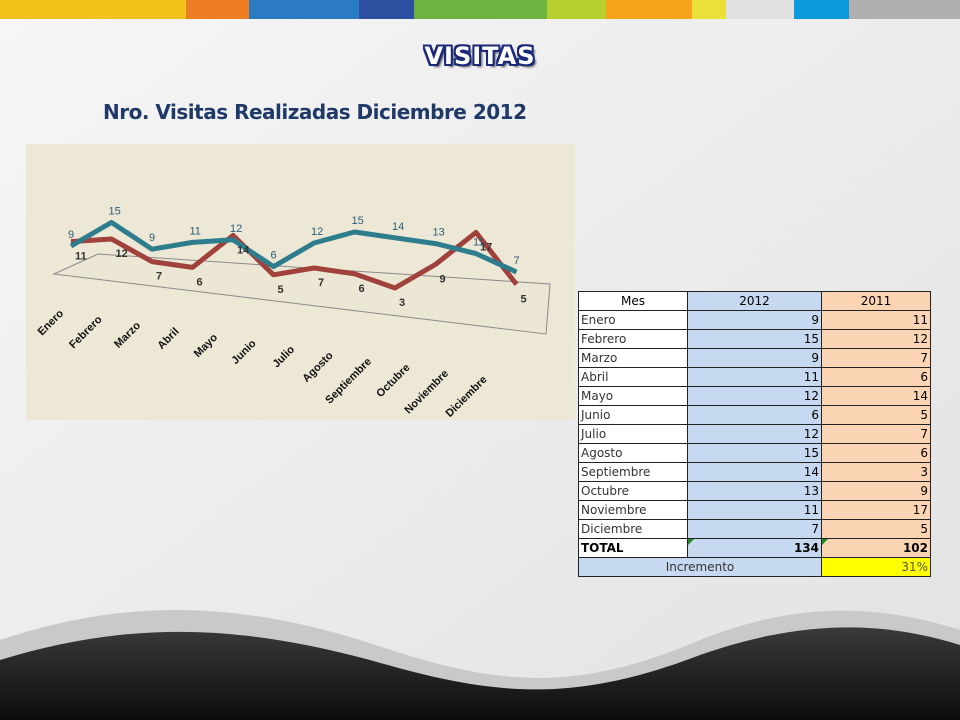 This screenshot has width=960, height=720. What do you see at coordinates (633, 548) in the screenshot?
I see `cell-mes: TOTAL` at bounding box center [633, 548].